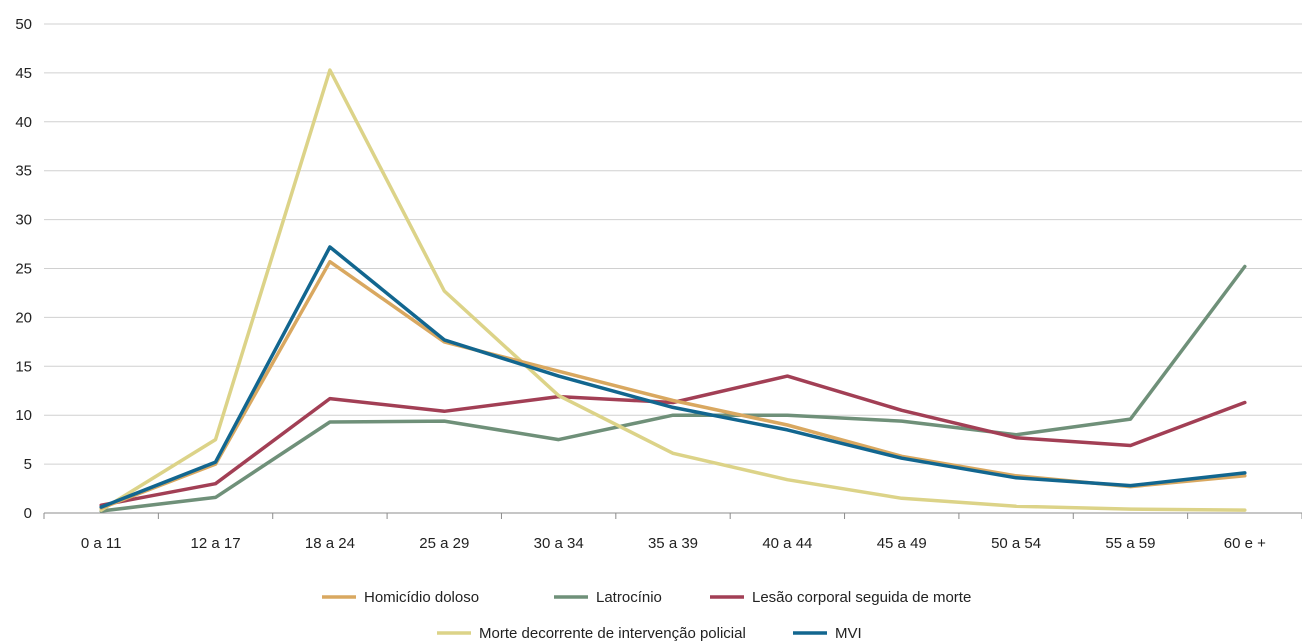 The image size is (1302, 643). I want to click on y-tick-label: 15, so click(23, 366).